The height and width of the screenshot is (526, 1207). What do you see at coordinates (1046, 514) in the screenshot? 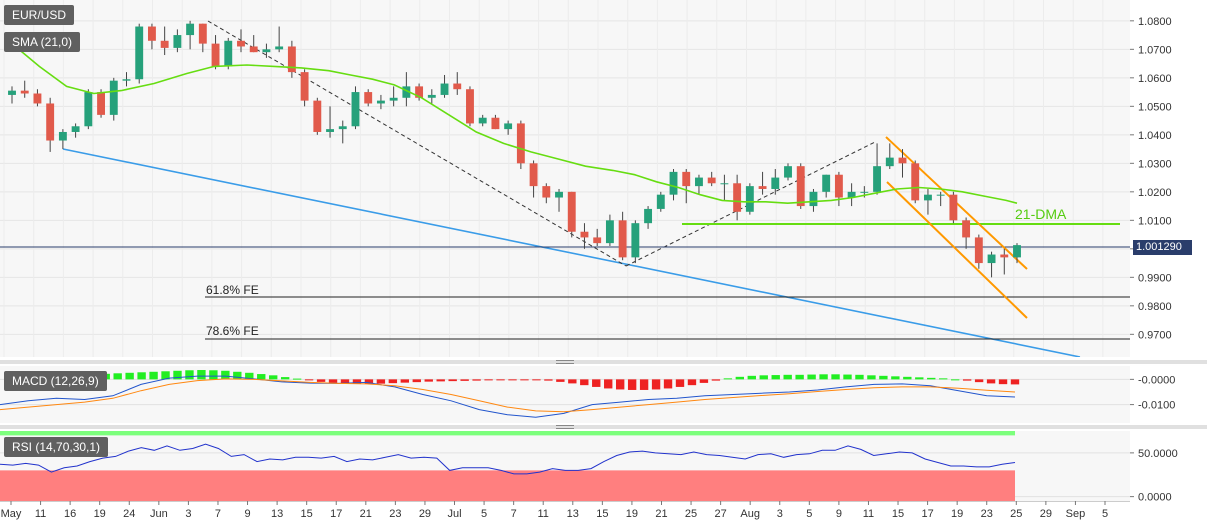
I see `time-tick-label: 29` at bounding box center [1046, 514].